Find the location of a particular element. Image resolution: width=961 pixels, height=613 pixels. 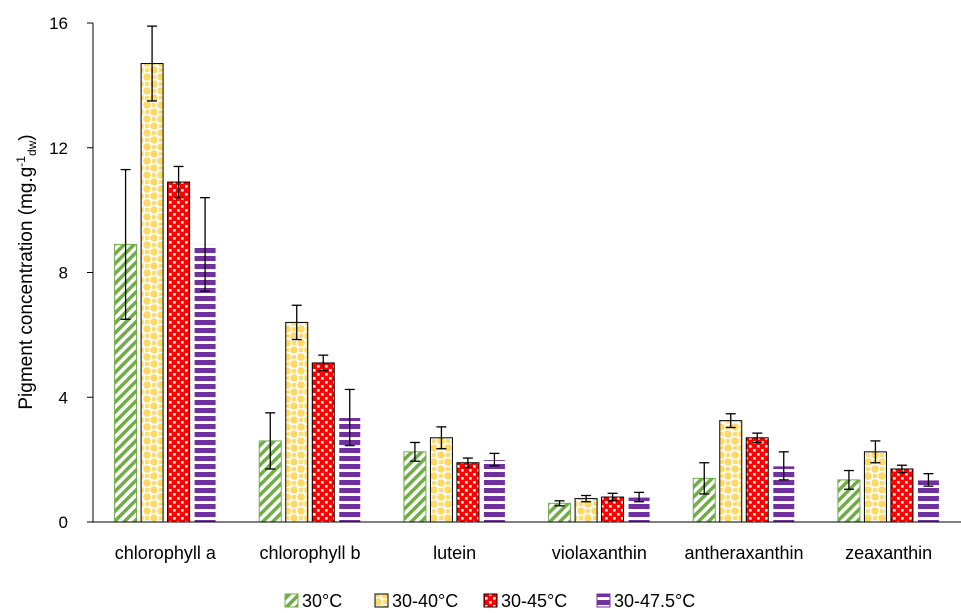

x-category-label: chlorophyll a is located at coordinates (166, 553).